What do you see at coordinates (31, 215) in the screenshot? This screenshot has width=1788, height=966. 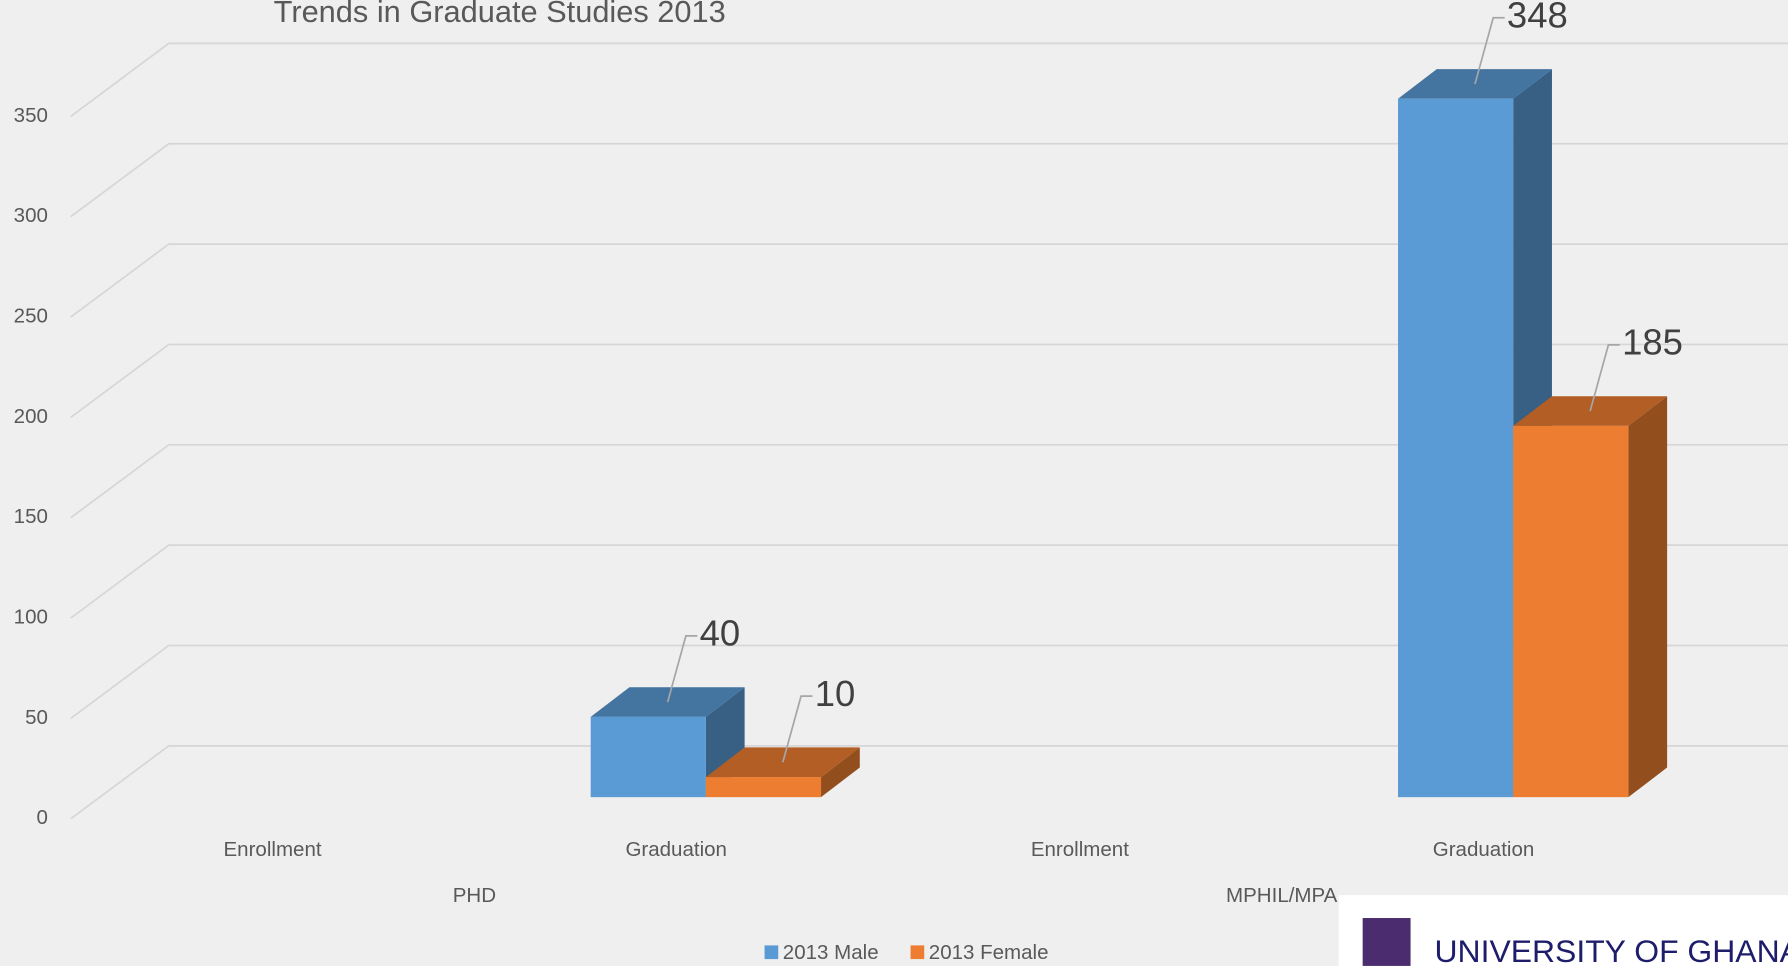 I see `y-tick-label: 300` at bounding box center [31, 215].